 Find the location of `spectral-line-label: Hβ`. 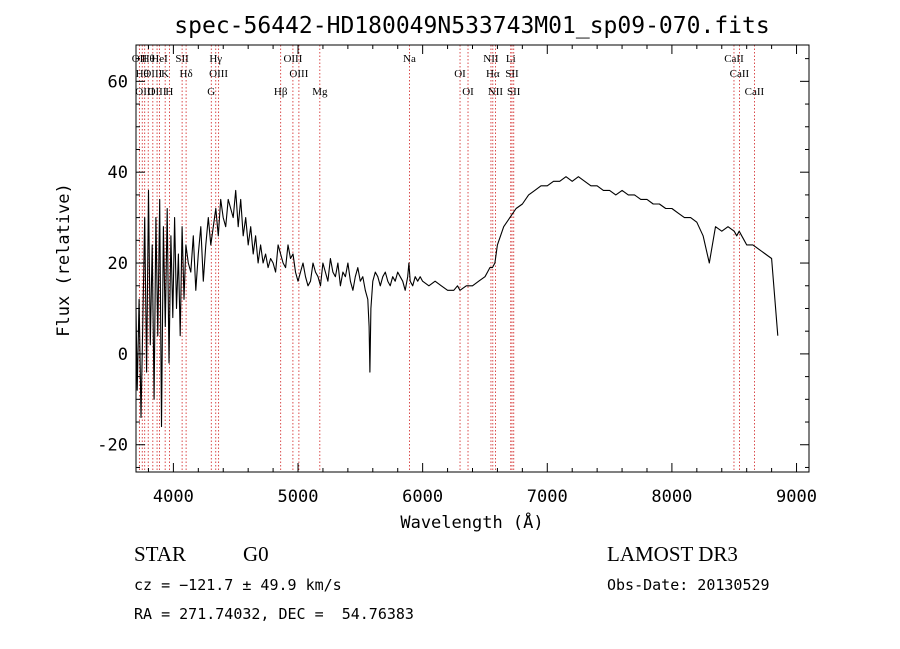

spectral-line-label: Hβ is located at coordinates (281, 92).